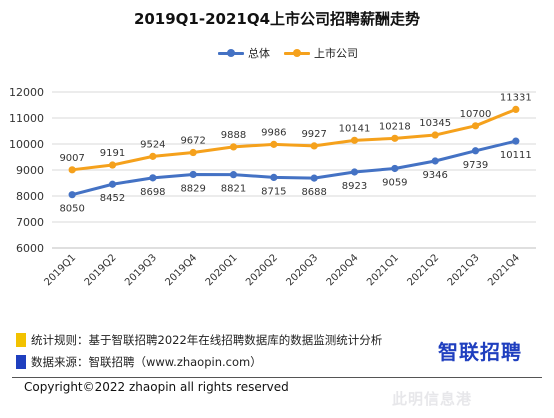  I want to click on y-tick-label: 9000, so click(30, 170).